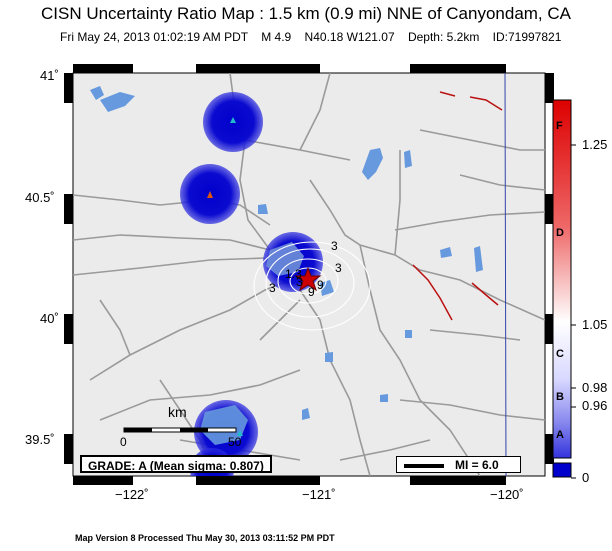  I want to click on magnitude-legend: MI = 6.0, so click(458, 464).